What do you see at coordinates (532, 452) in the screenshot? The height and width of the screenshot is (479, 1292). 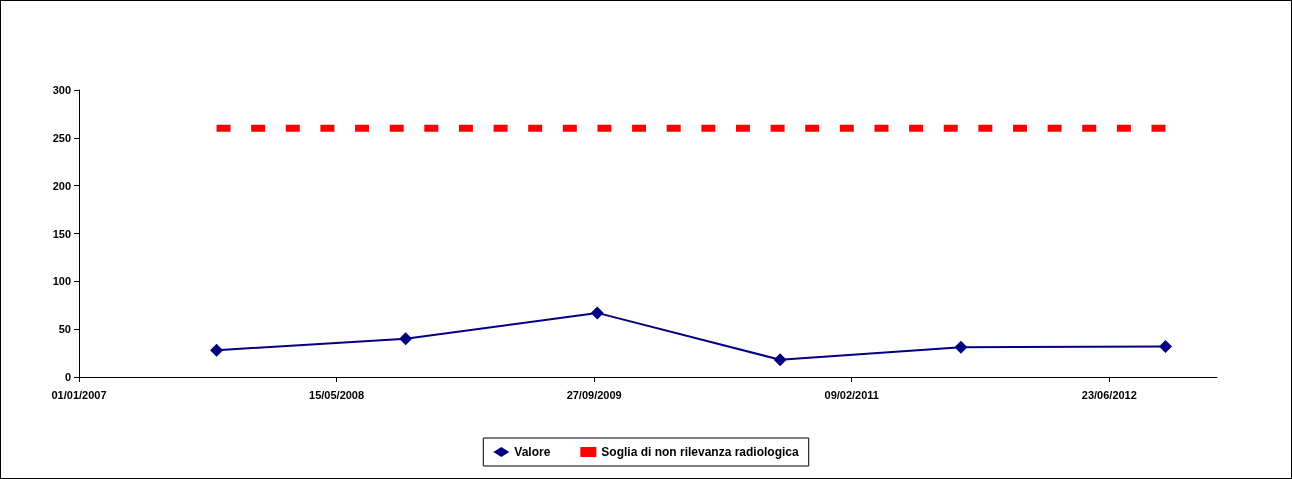 I see `legend-label: Valore` at bounding box center [532, 452].